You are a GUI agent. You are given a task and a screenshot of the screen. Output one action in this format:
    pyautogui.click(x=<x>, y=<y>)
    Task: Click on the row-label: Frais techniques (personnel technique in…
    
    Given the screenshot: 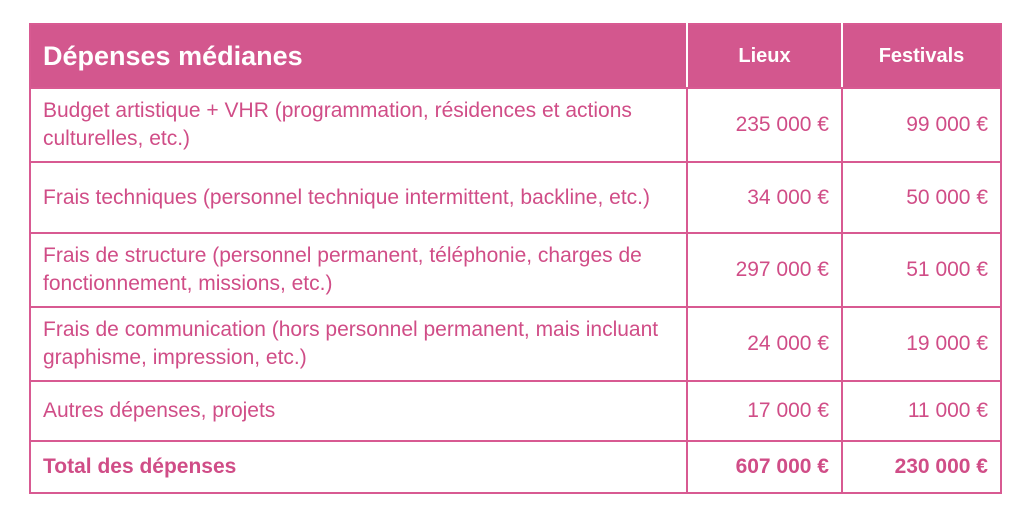 What is the action you would take?
    pyautogui.click(x=358, y=197)
    